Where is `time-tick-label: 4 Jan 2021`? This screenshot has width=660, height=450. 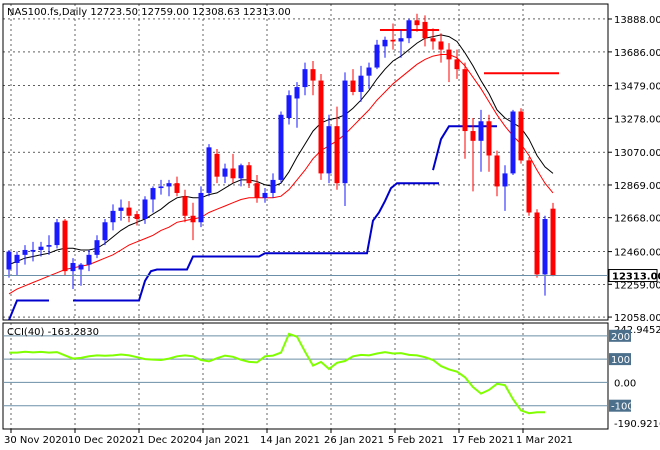 time-tick-label: 4 Jan 2021 is located at coordinates (223, 440).